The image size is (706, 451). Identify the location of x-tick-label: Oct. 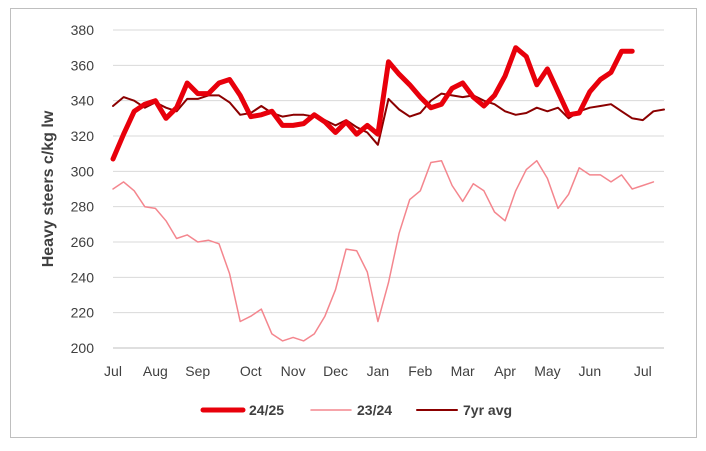
(251, 371).